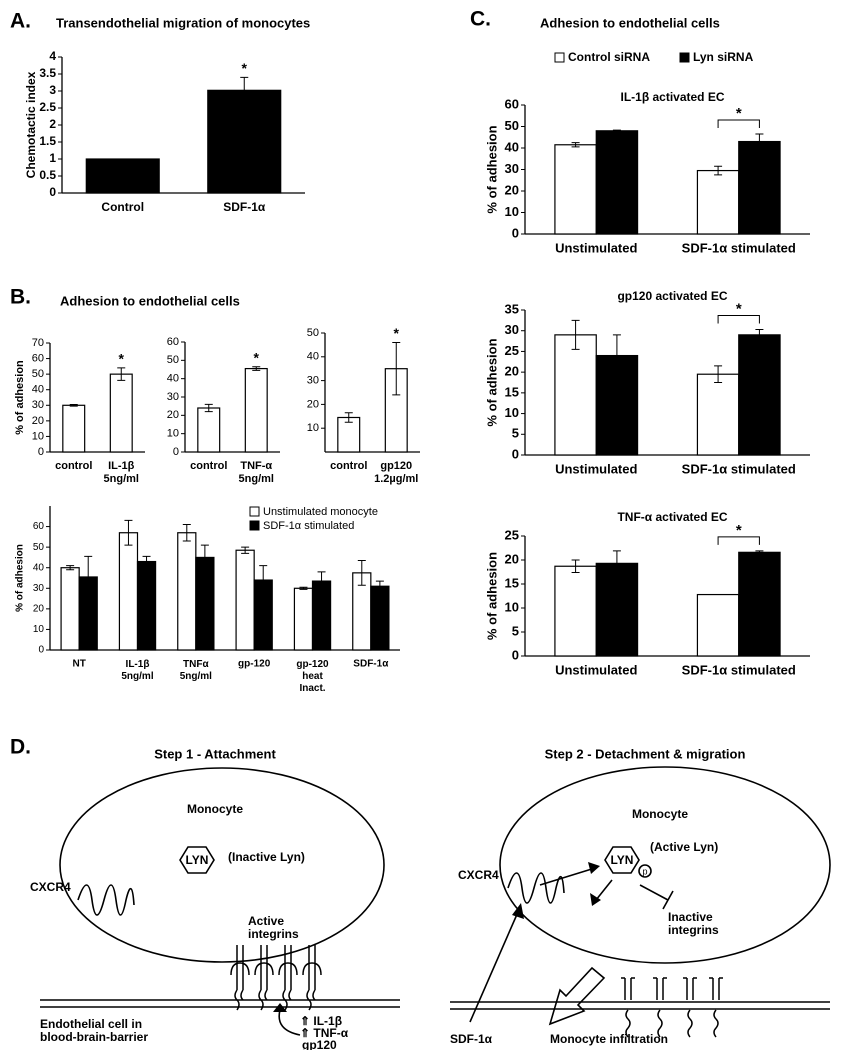 This screenshot has width=848, height=1050. I want to click on cell-label: Monocyte, so click(215, 809).